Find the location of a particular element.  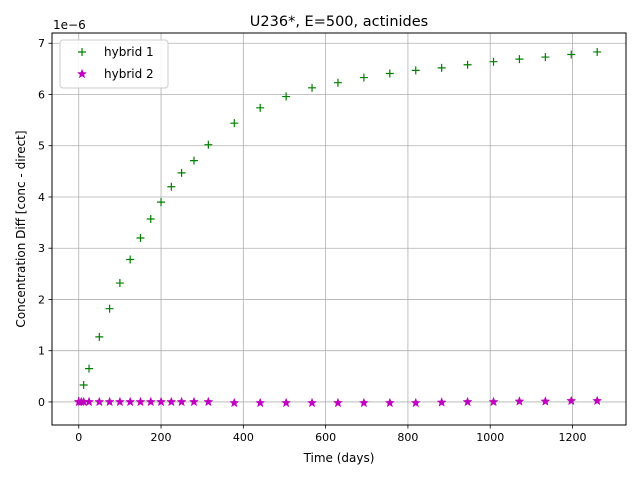

legend-label-hybrid-1: hybrid 1 is located at coordinates (129, 52).